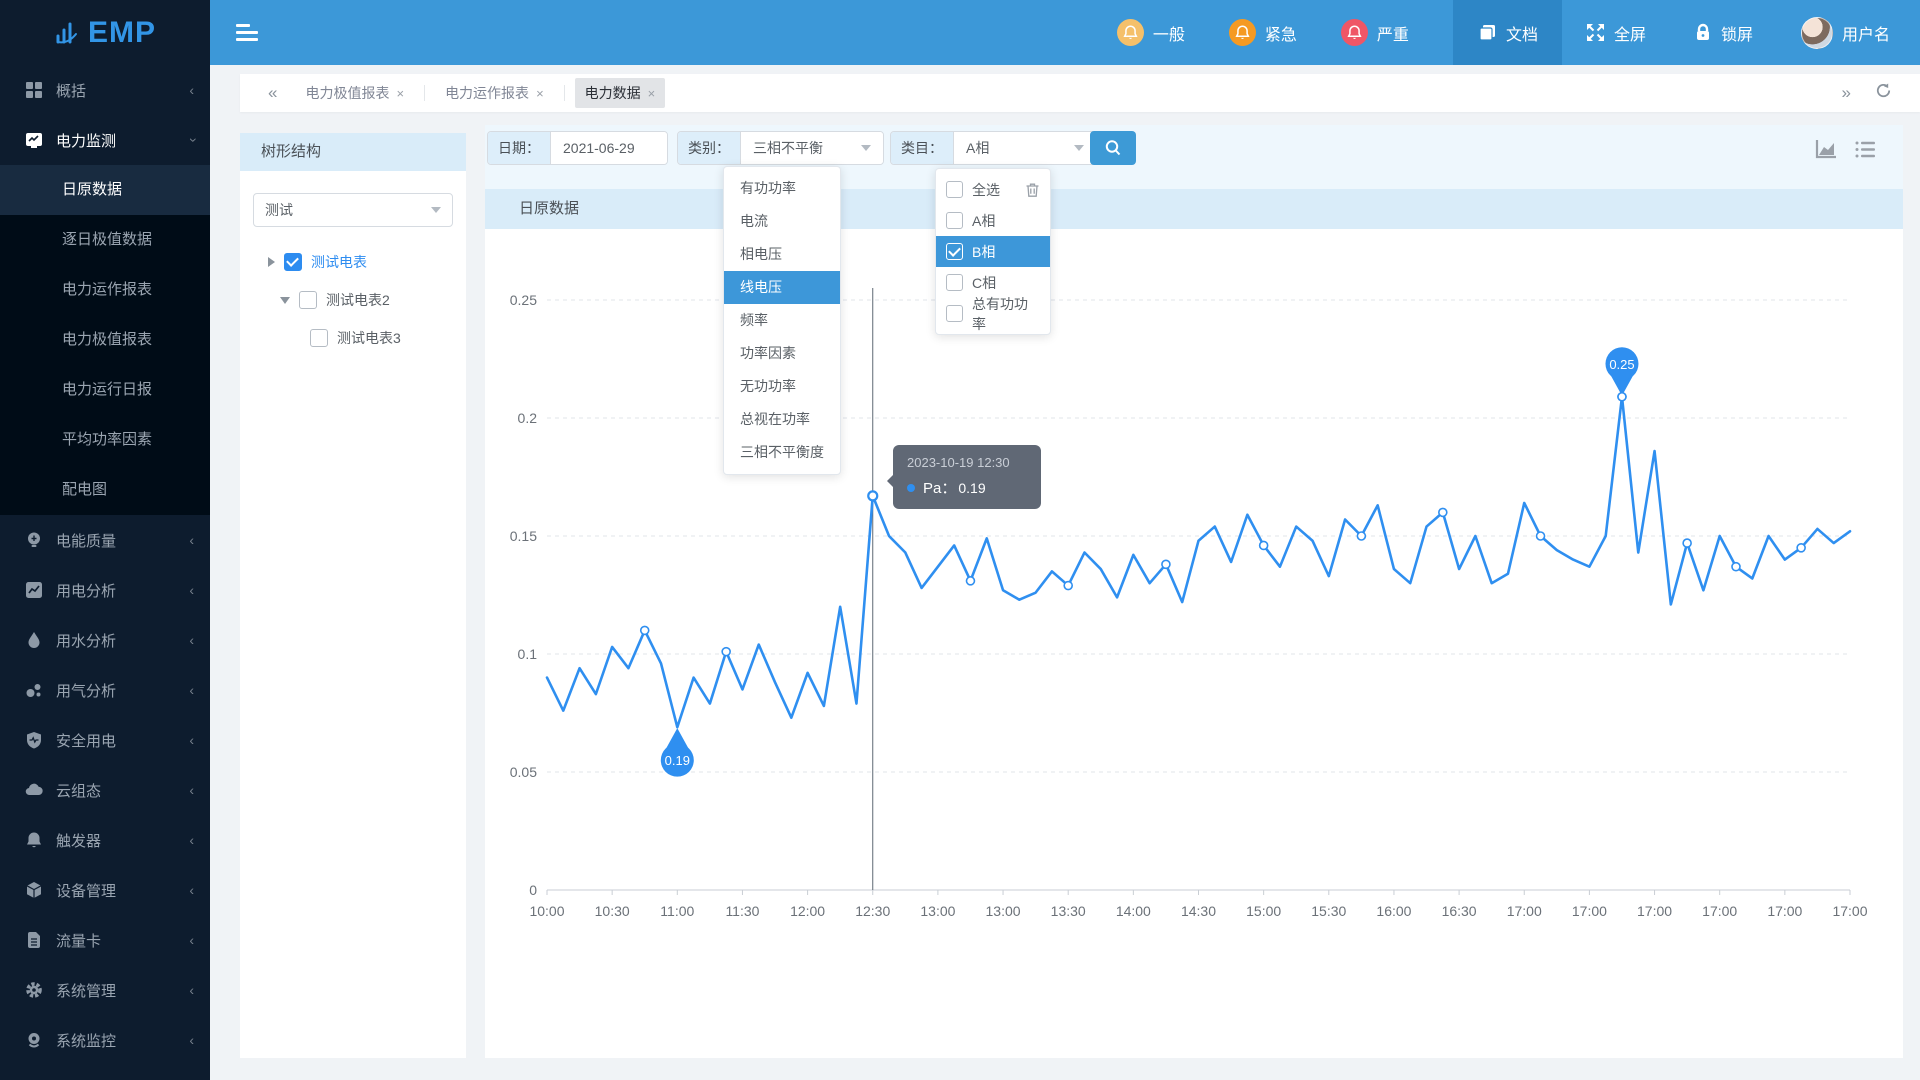  I want to click on item-option-总有功功率: 总有功功率, so click(993, 314).